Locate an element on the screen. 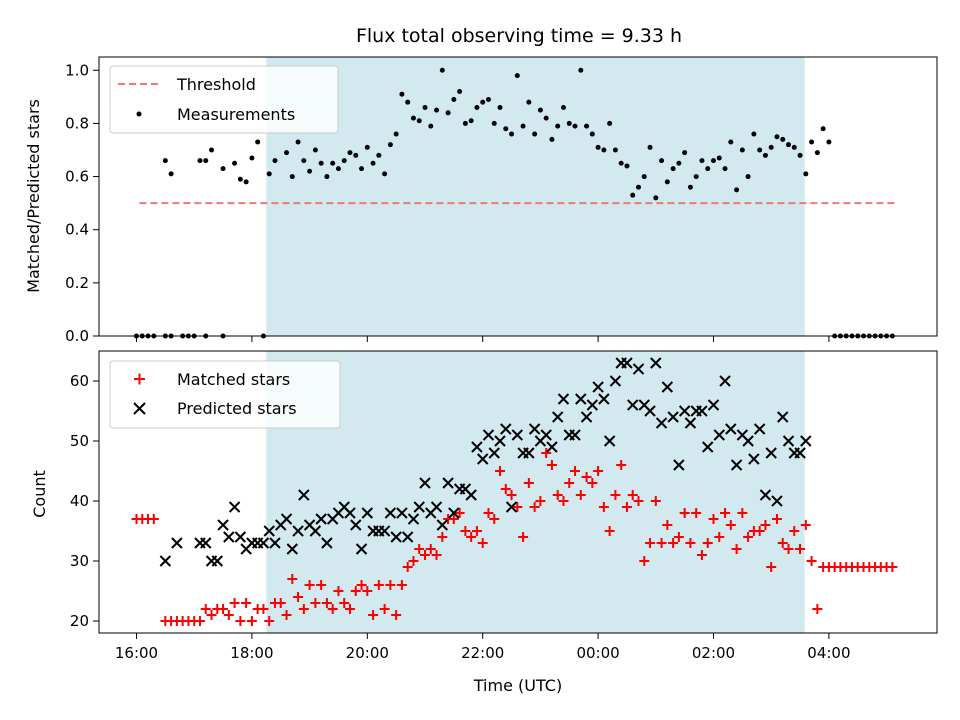 This screenshot has width=960, height=720. bottom-y-tick-label: 40 is located at coordinates (79, 501).